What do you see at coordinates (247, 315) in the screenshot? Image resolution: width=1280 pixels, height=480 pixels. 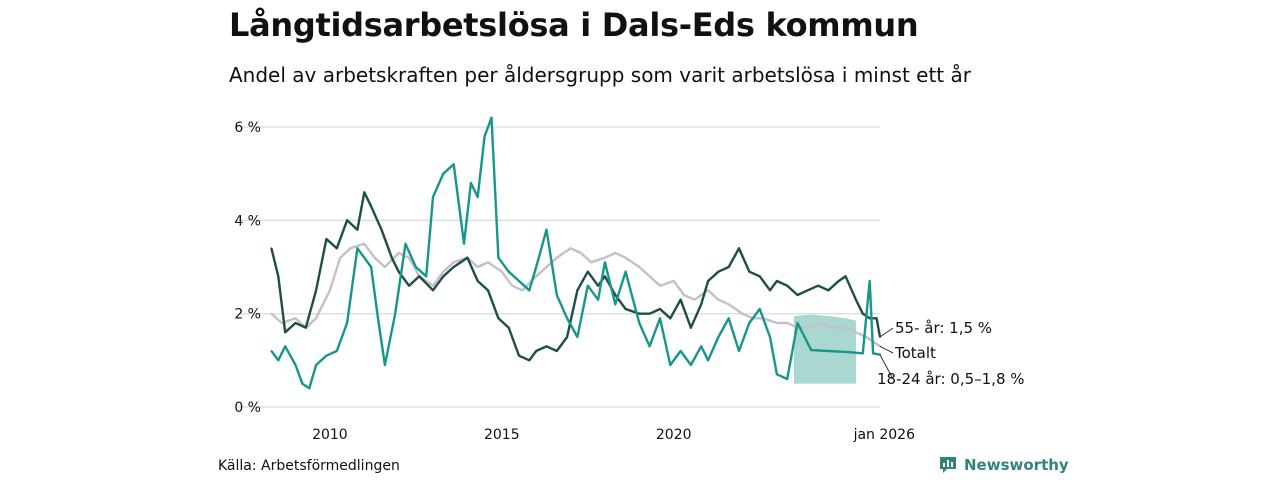 I see `y-tick-label: 2 %` at bounding box center [247, 315].